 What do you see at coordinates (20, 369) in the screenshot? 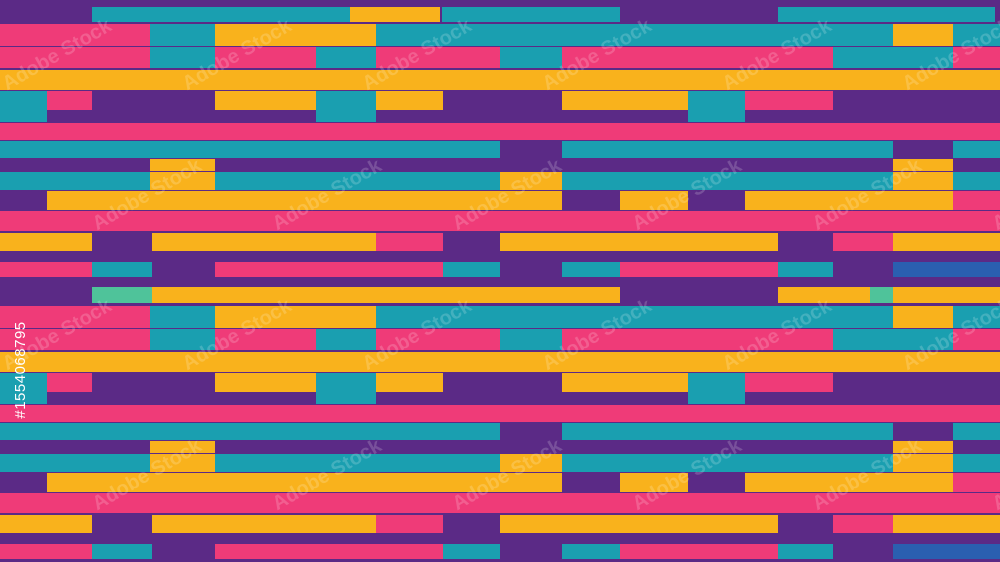
I see `image-id: #1554068795` at bounding box center [20, 369].